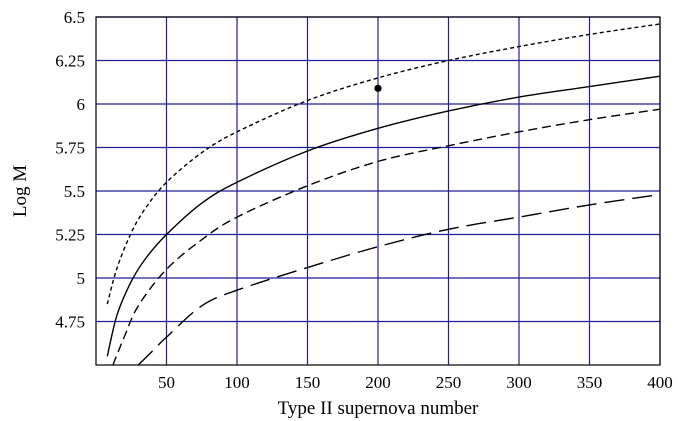  I want to click on y-tick-label: 6.25, so click(70, 61).